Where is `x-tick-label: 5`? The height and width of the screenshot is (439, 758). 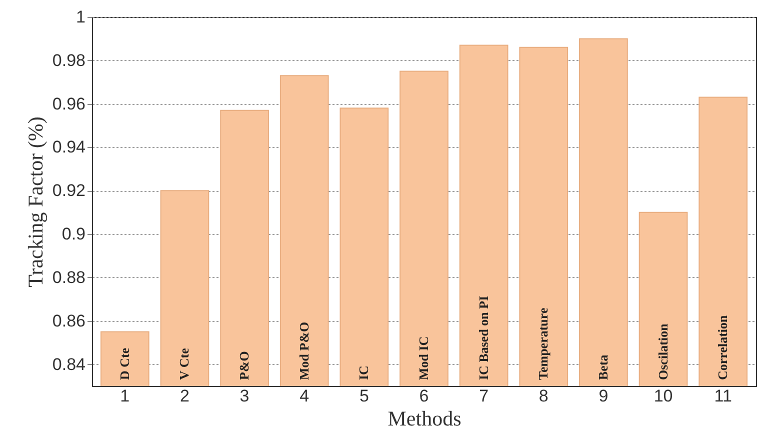 x-tick-label: 5 is located at coordinates (364, 396).